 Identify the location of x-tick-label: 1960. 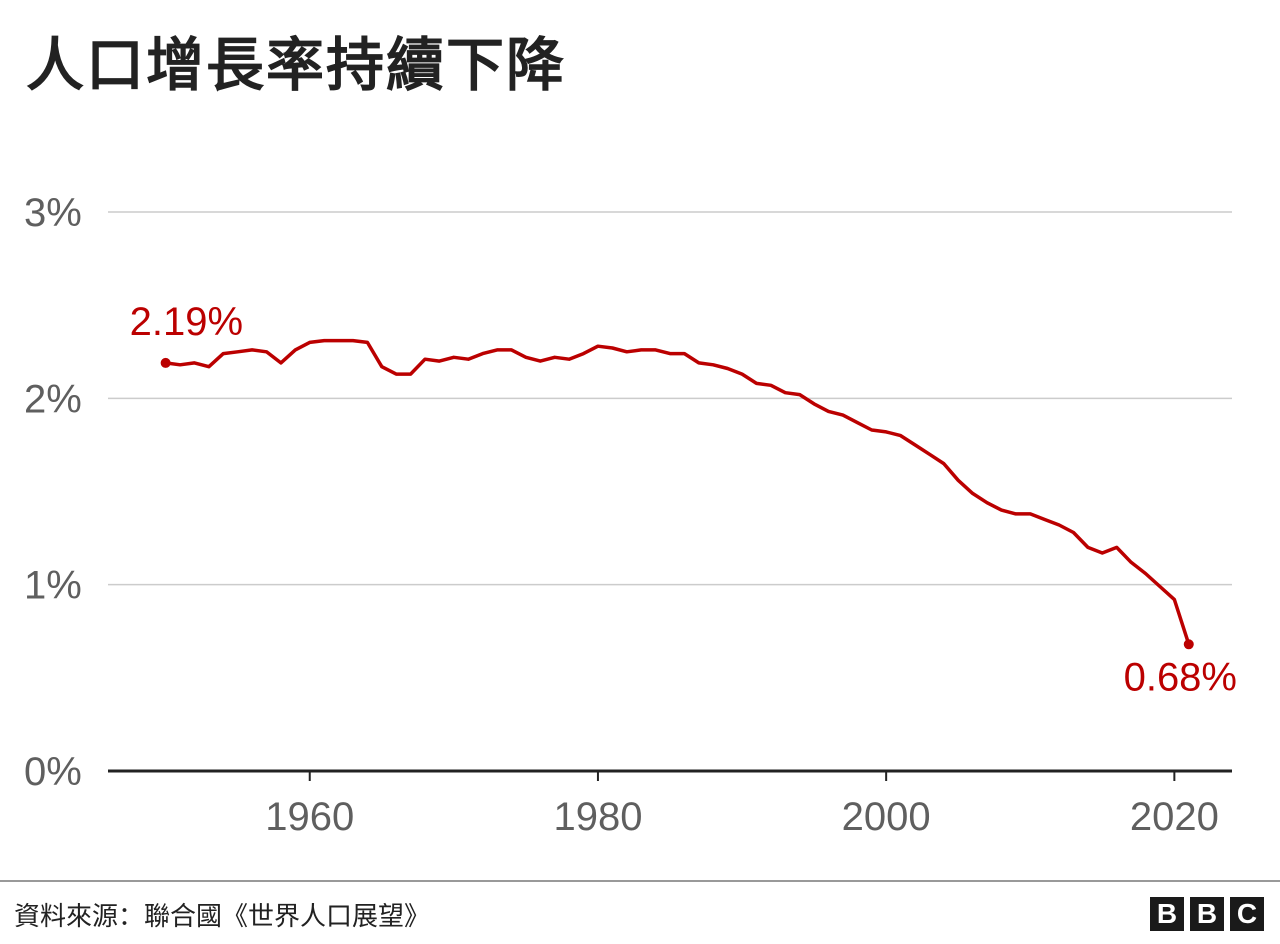
(309, 817).